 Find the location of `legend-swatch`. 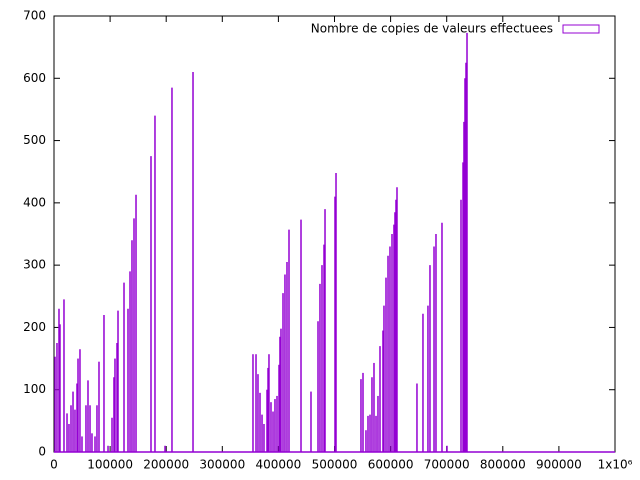

legend-swatch is located at coordinates (581, 29).